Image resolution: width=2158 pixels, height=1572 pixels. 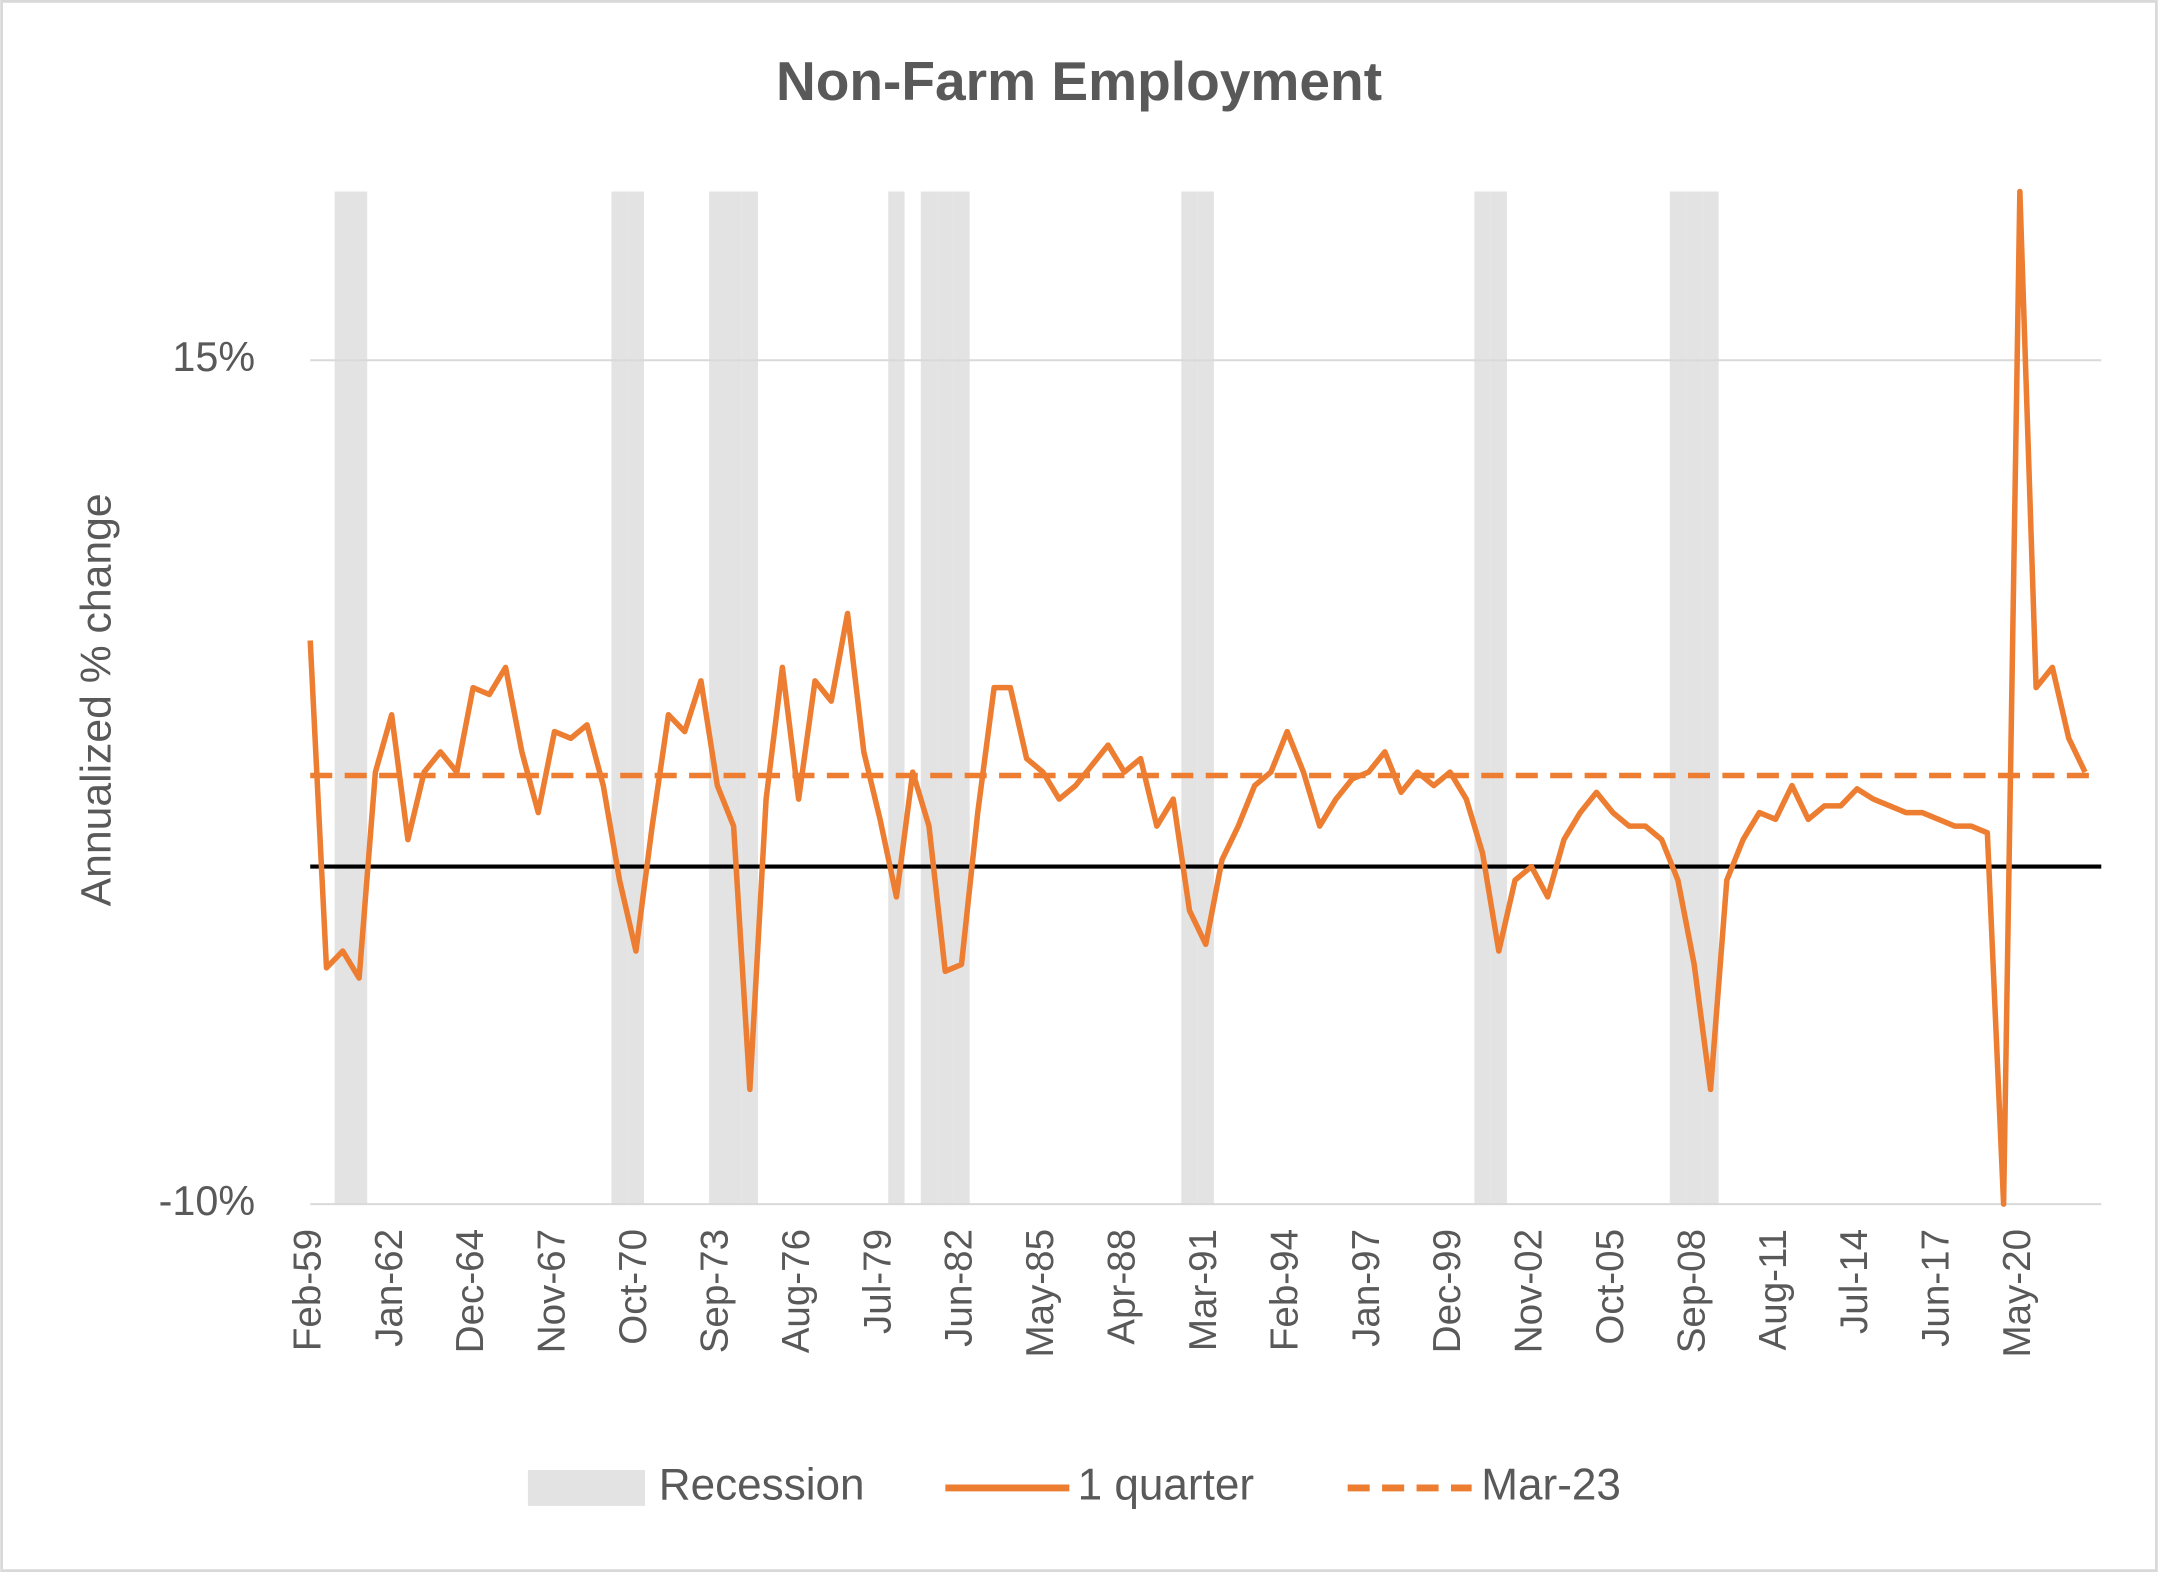 What do you see at coordinates (586, 1488) in the screenshot?
I see `legend-swatch` at bounding box center [586, 1488].